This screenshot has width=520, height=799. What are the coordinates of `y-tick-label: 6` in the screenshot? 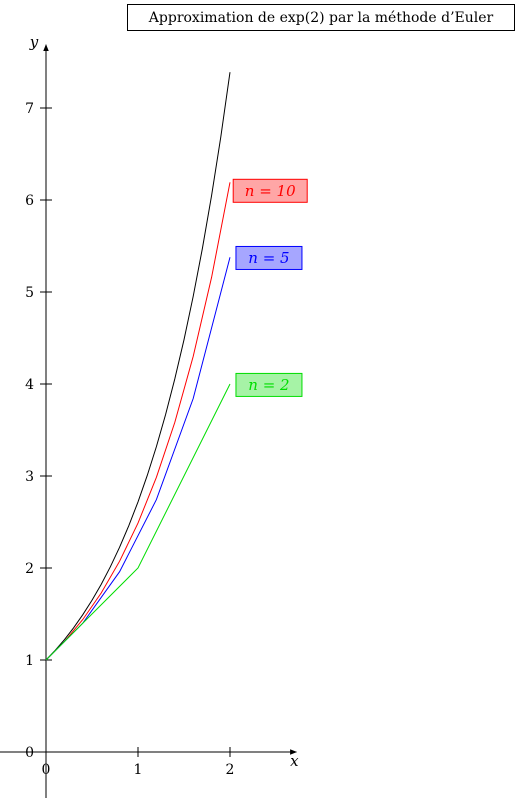 It's located at (29, 201).